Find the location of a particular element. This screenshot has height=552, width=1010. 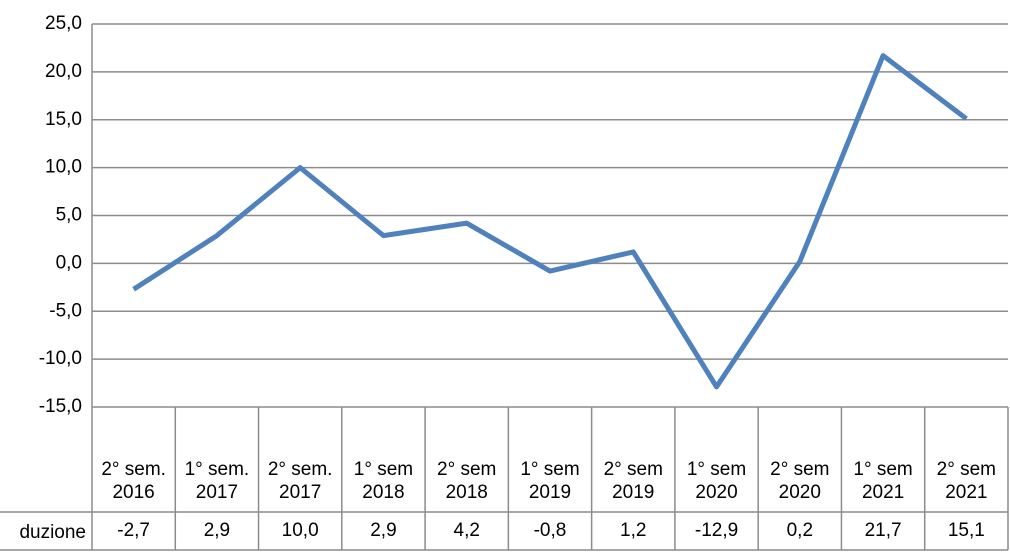

x-tick-label: 2° sem 2021 is located at coordinates (966, 481).